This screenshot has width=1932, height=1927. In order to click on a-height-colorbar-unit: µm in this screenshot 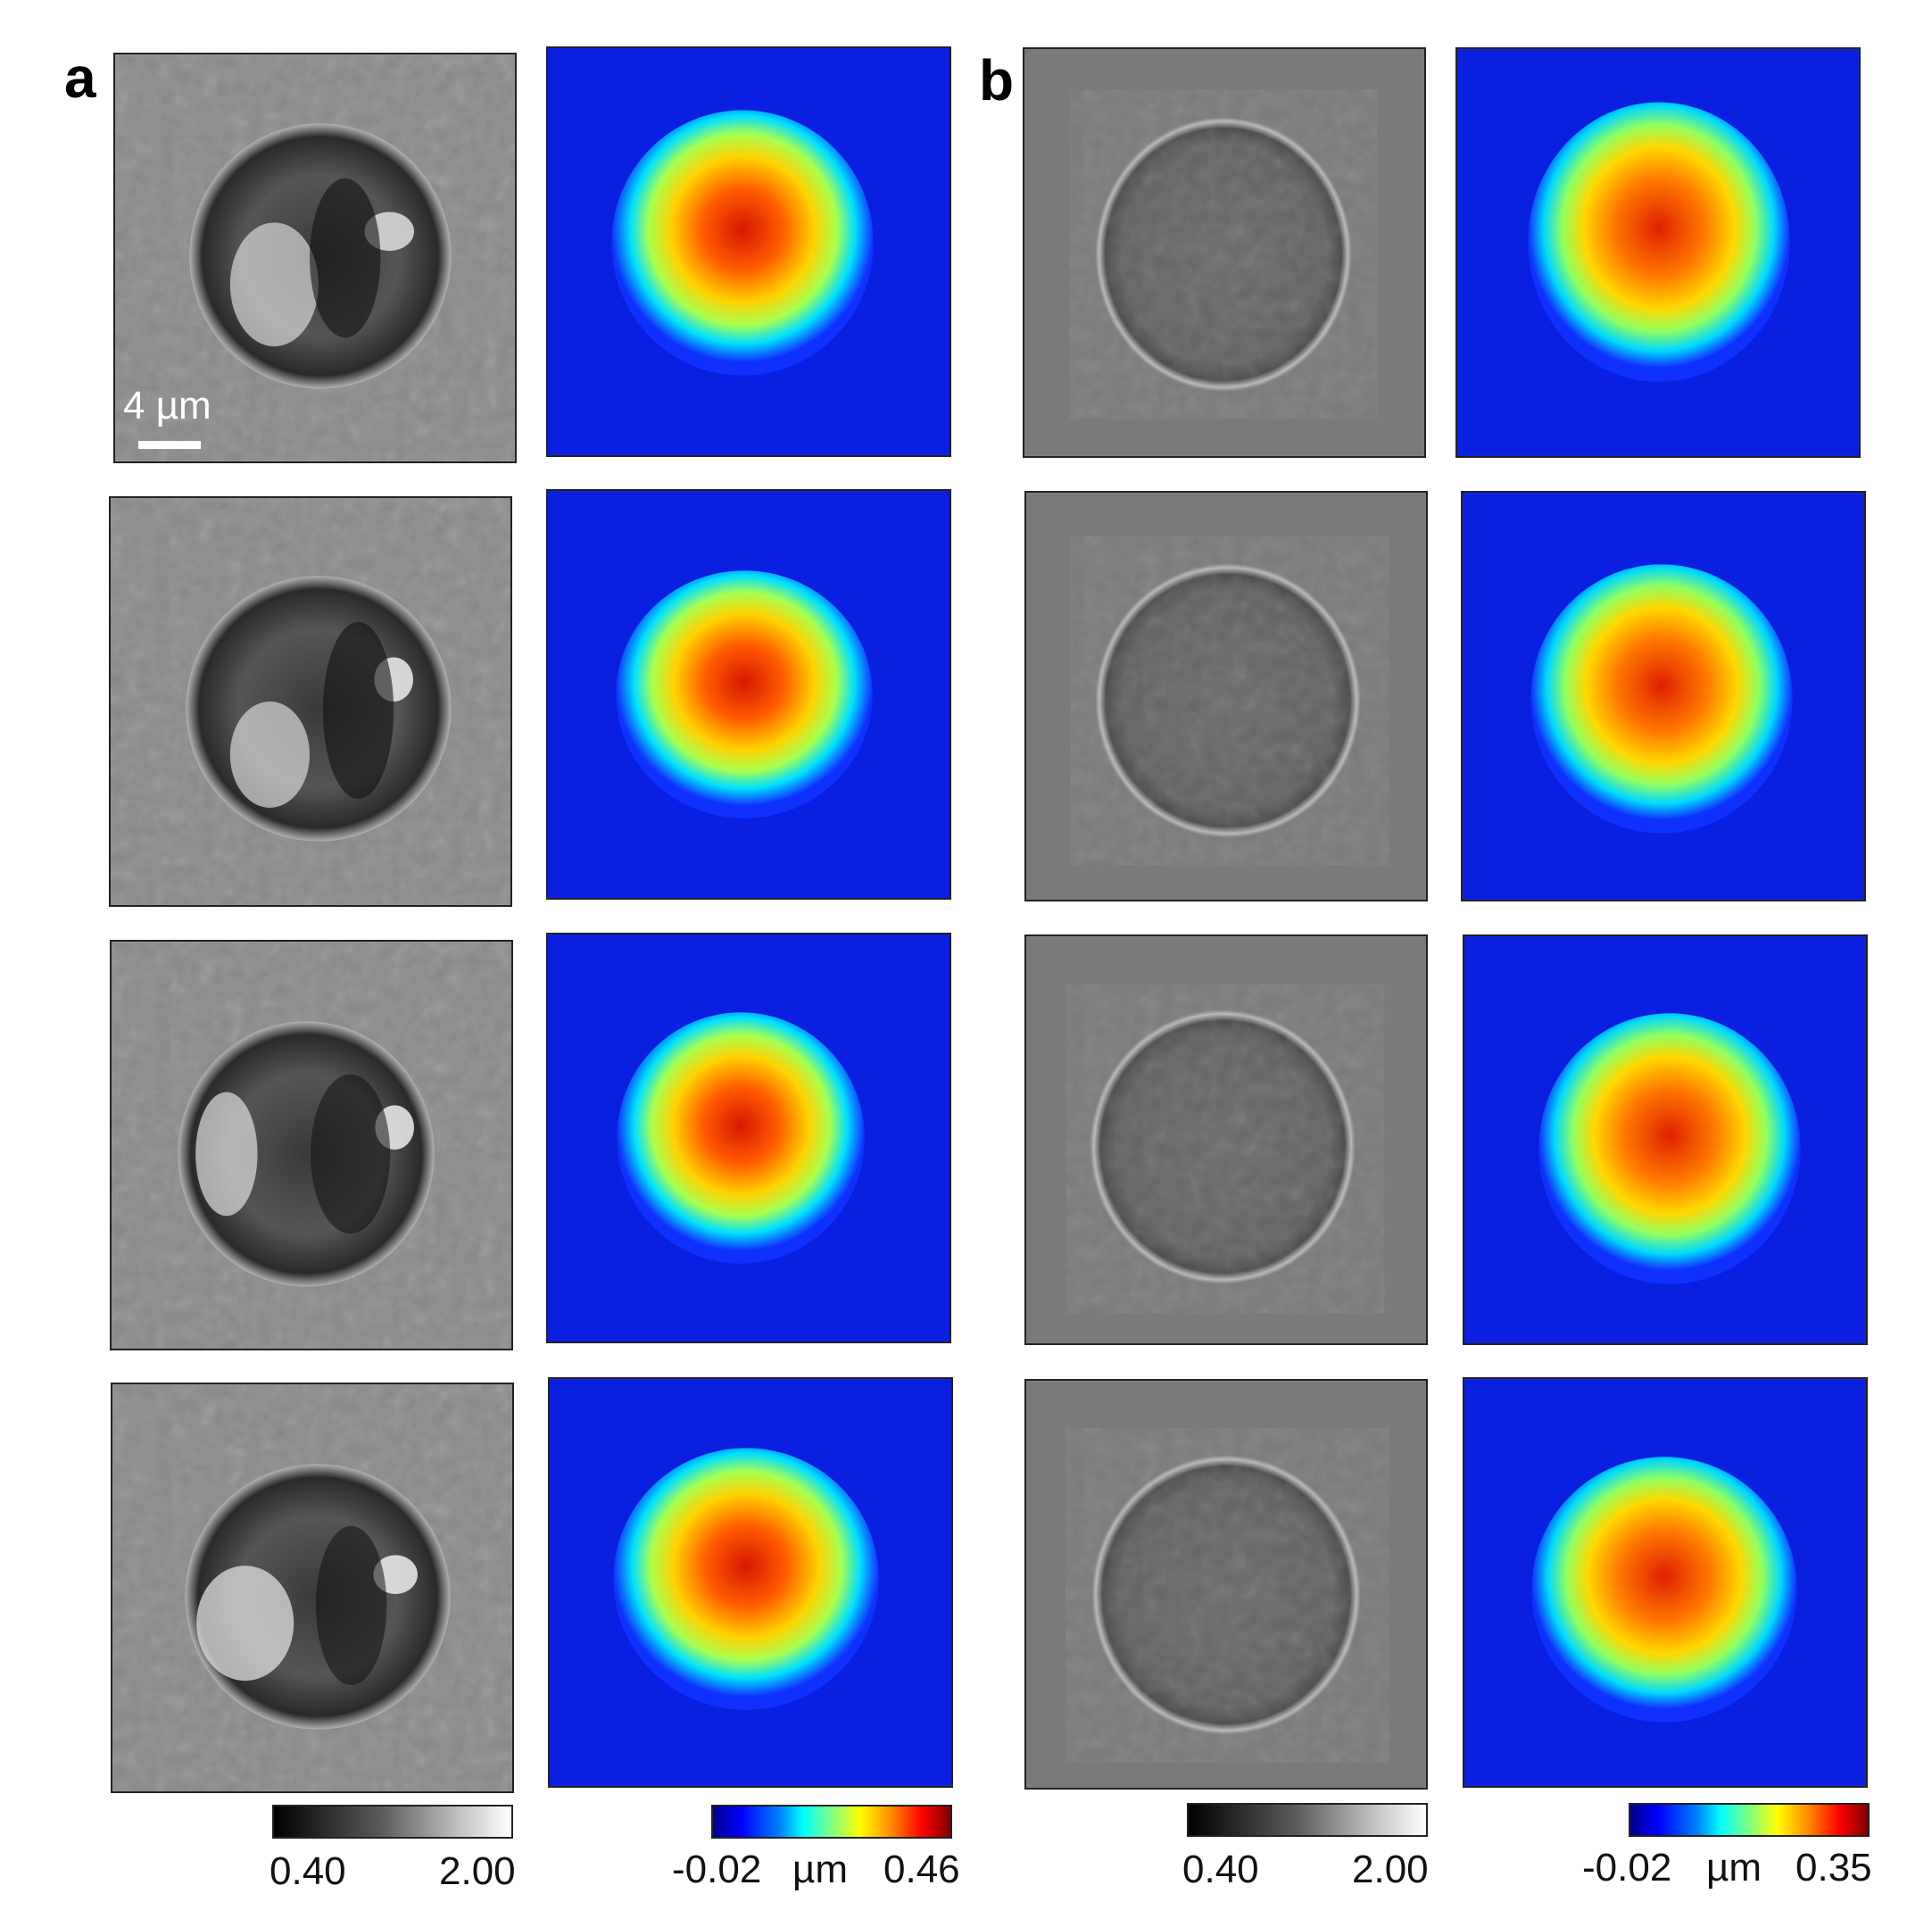, I will do `click(820, 1869)`.